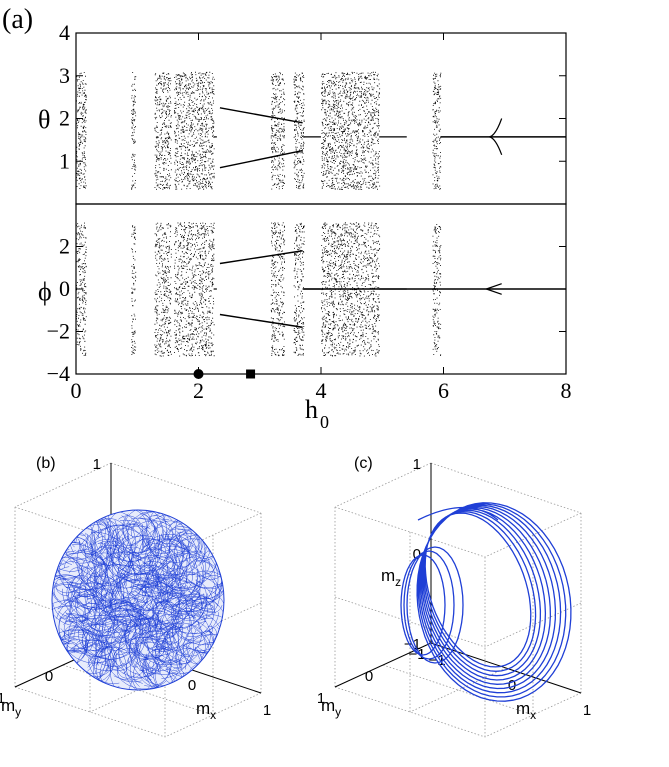 The width and height of the screenshot is (669, 767). What do you see at coordinates (363, 463) in the screenshot?
I see `panel-label-c: (c)` at bounding box center [363, 463].